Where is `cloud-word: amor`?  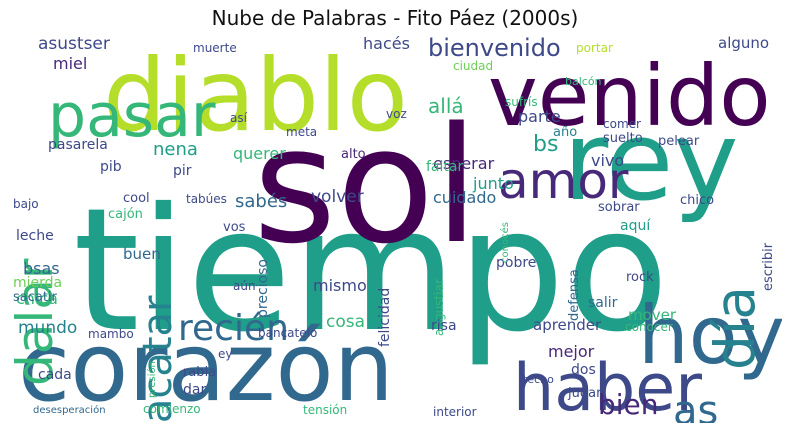 cloud-word: amor is located at coordinates (563, 181).